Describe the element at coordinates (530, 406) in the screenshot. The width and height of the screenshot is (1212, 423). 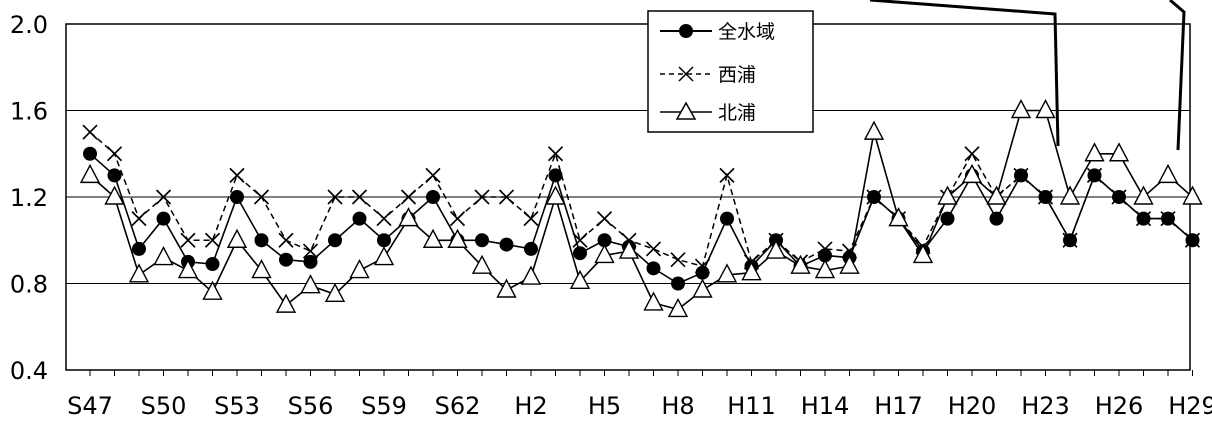
I see `x-tick-label: H2` at that location.